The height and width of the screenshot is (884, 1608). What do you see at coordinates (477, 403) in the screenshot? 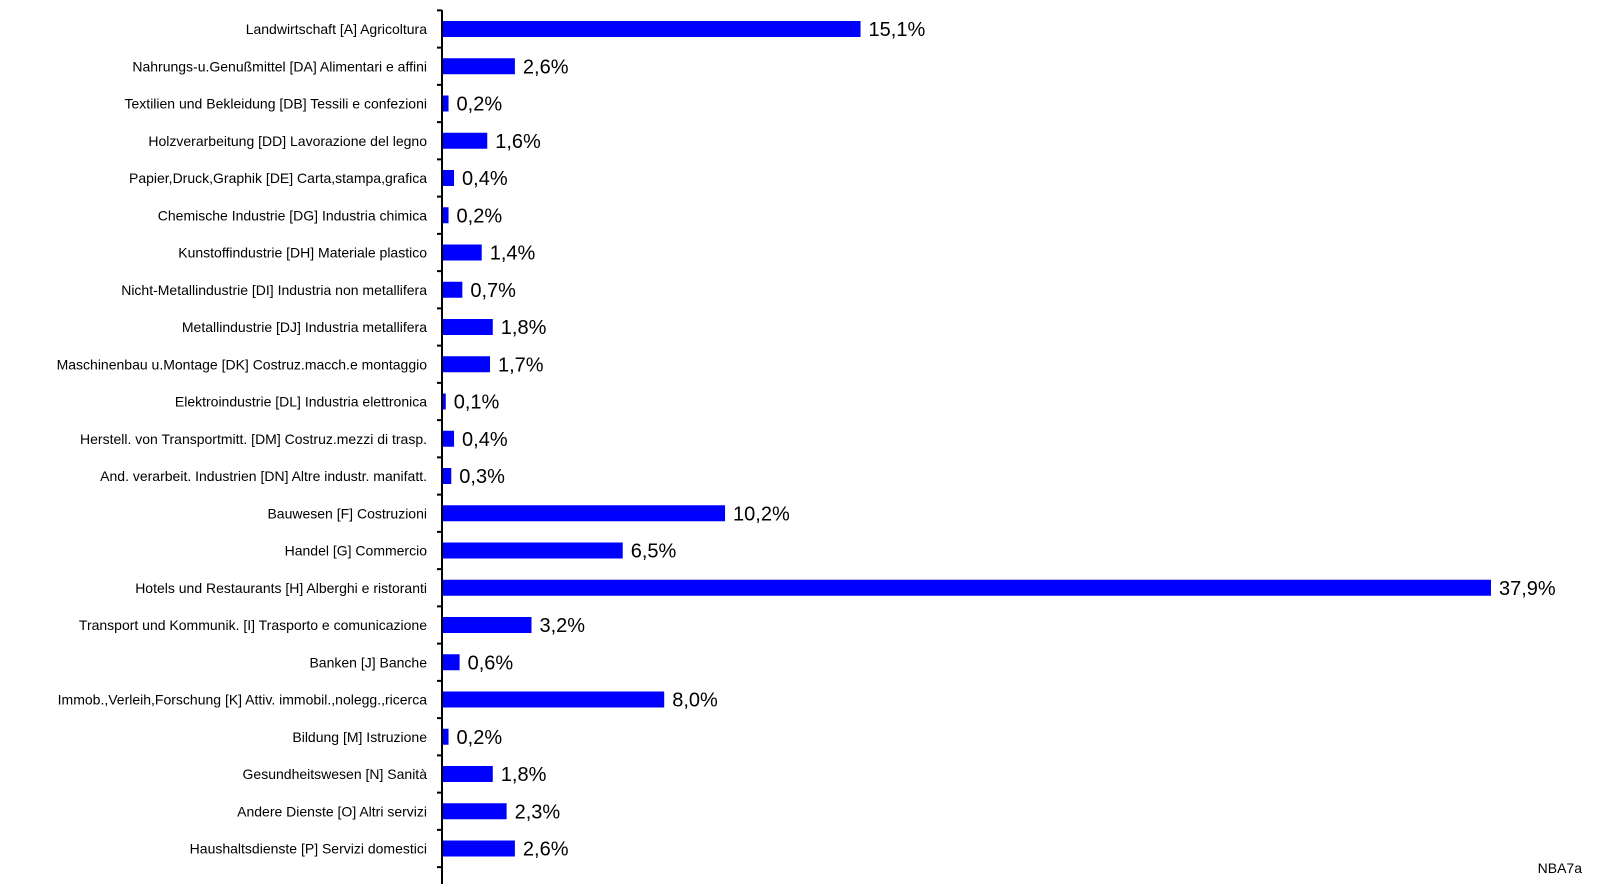
I see `value-label: 0,1%` at bounding box center [477, 403].